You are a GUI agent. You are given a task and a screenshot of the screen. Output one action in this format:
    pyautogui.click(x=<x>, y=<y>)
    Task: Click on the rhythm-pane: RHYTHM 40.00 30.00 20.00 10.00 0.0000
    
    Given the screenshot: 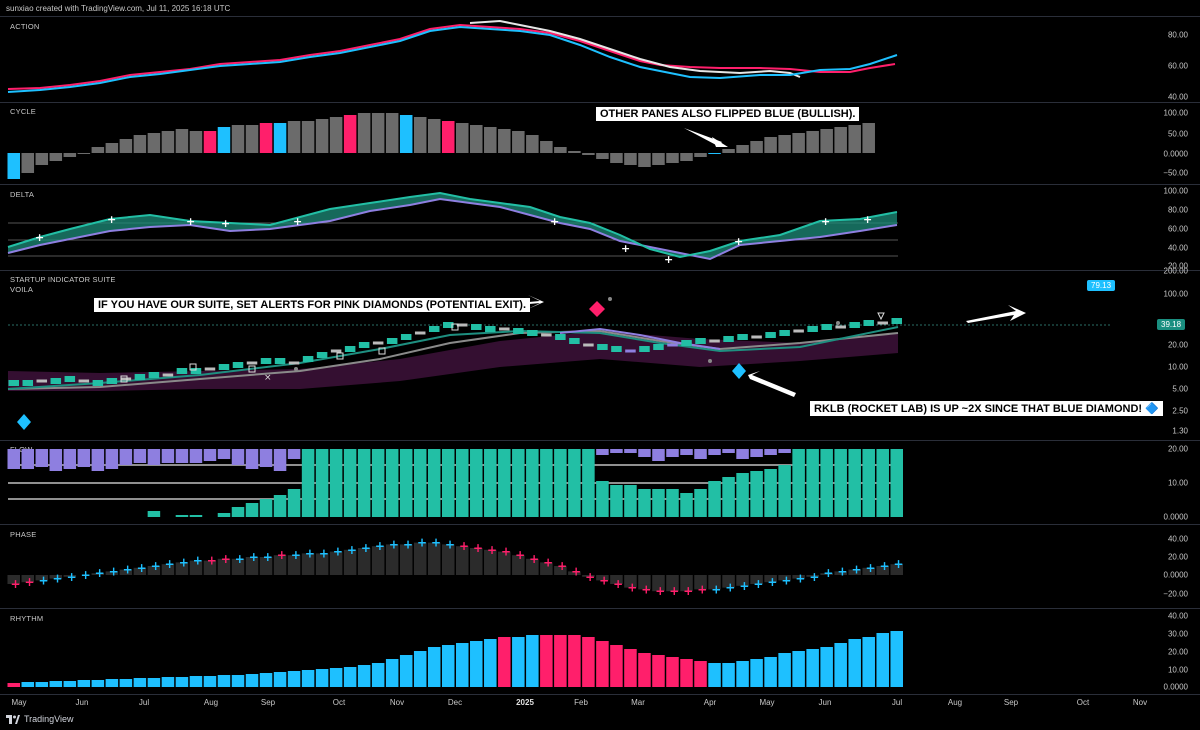 What is the action you would take?
    pyautogui.click(x=600, y=651)
    